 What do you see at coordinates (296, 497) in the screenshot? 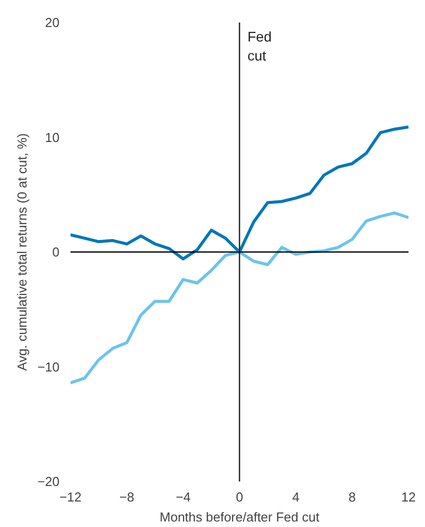
I see `x-tick-label: 4` at bounding box center [296, 497].